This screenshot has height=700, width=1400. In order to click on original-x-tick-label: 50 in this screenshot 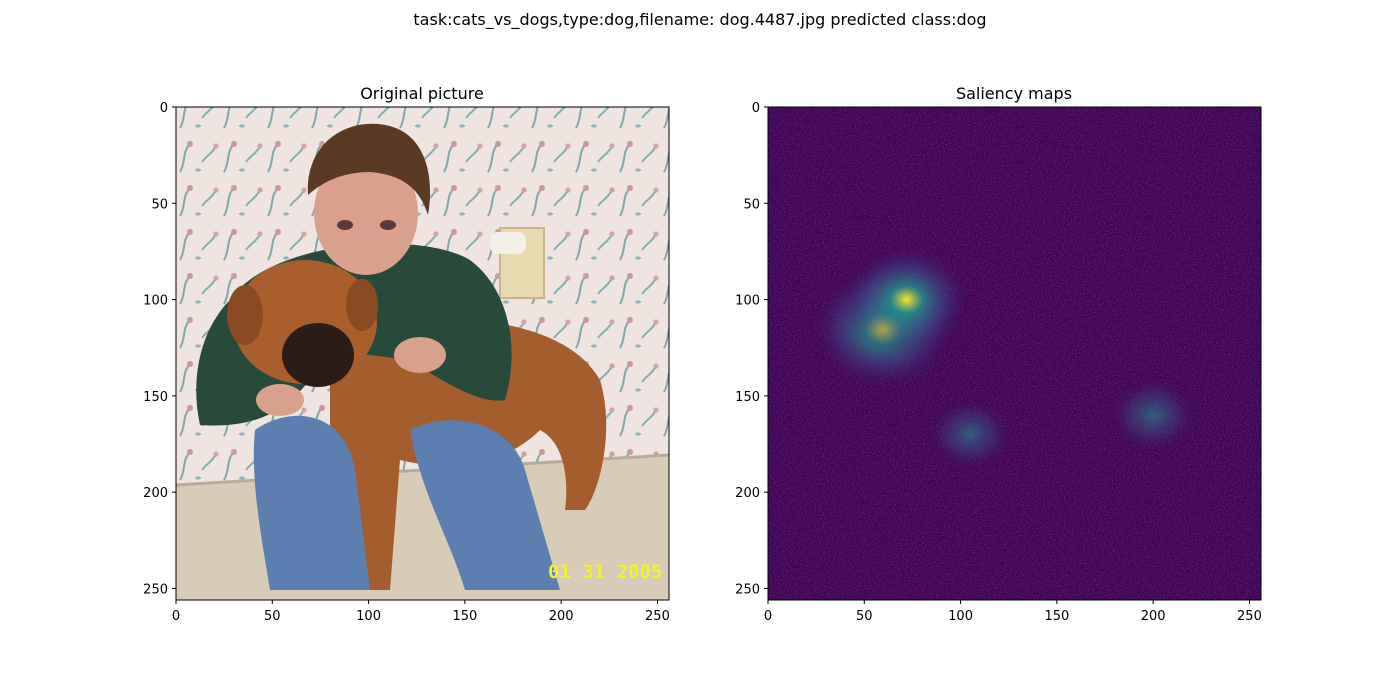, I will do `click(272, 616)`.